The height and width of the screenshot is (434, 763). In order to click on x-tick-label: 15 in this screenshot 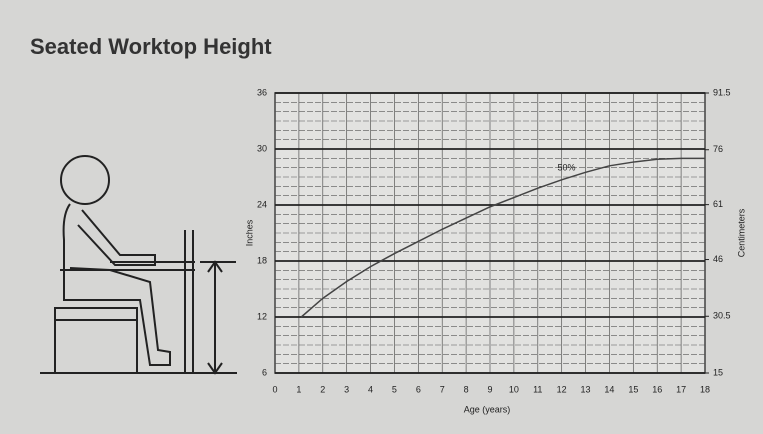, I will do `click(633, 389)`.